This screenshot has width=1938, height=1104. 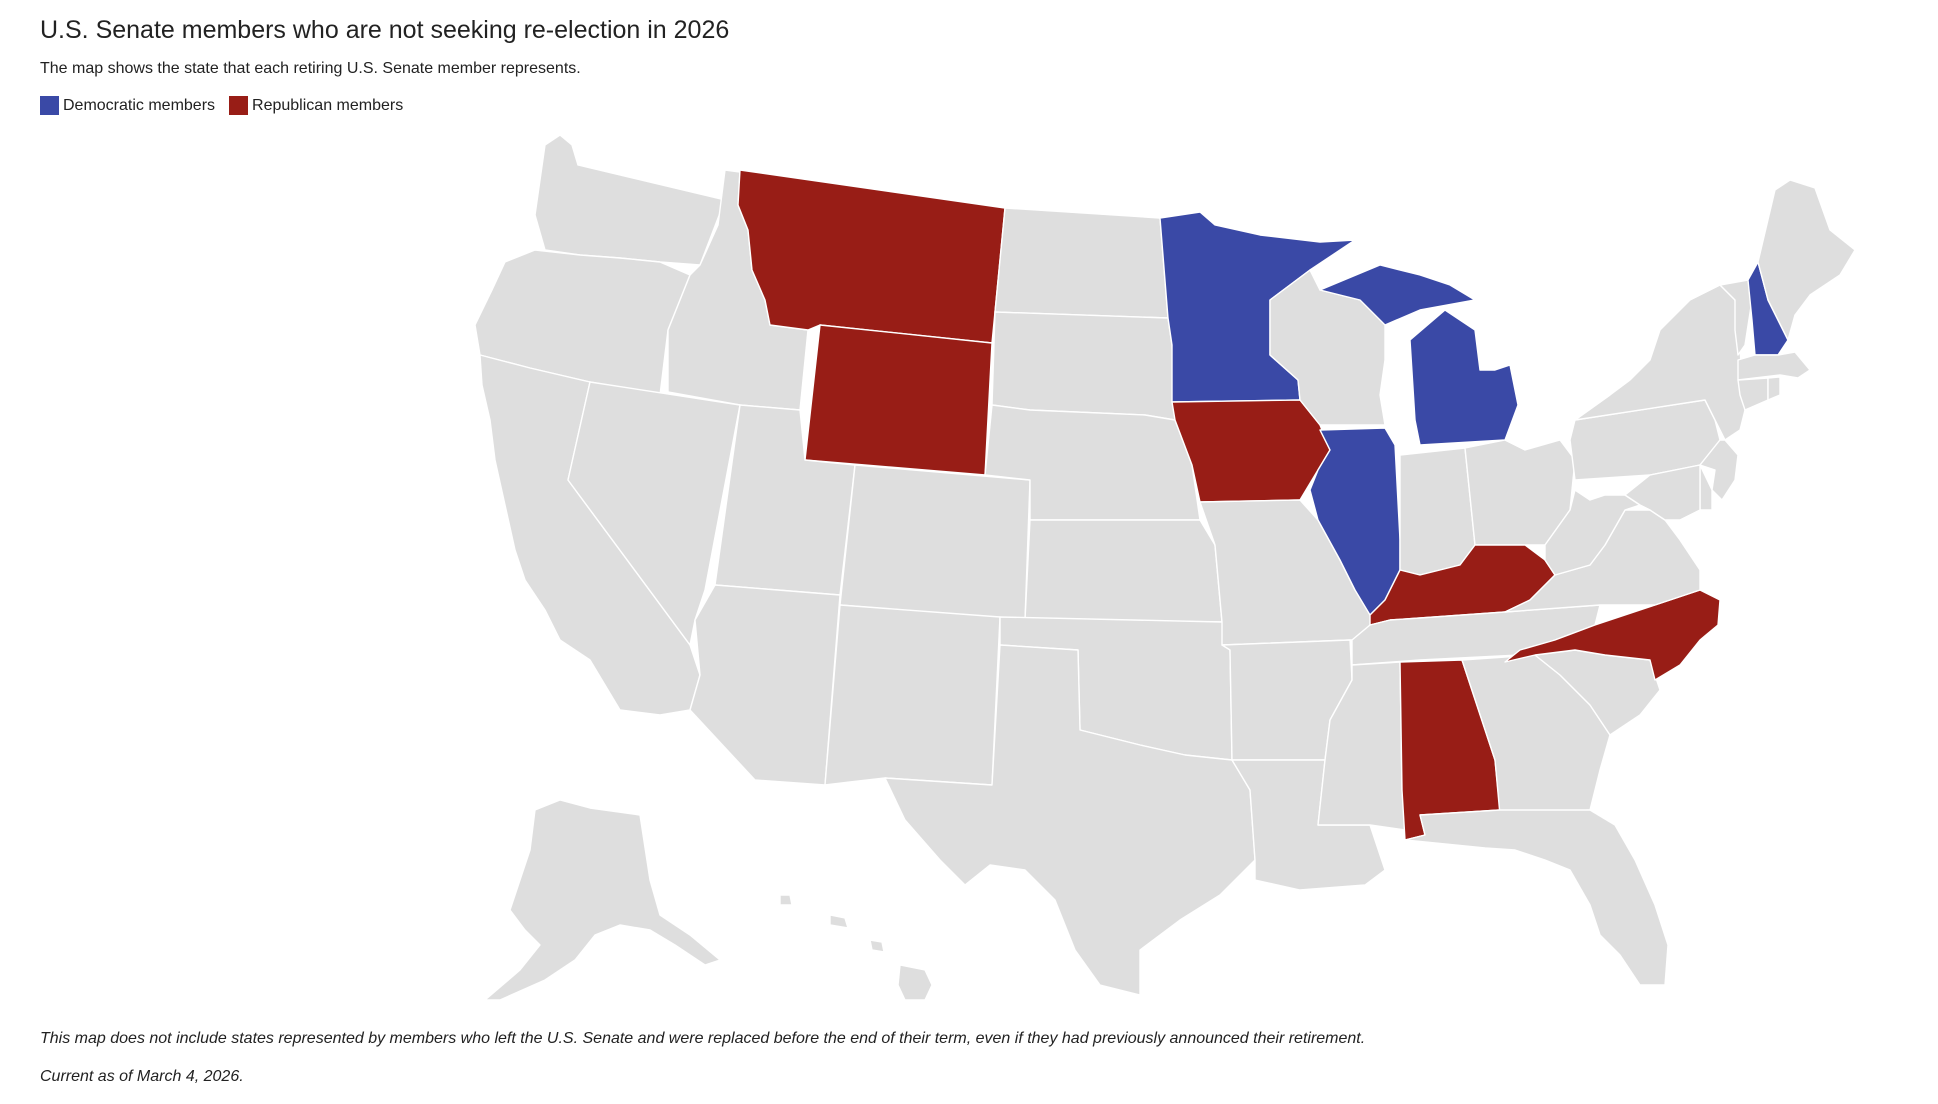 I want to click on legend-item-republican: Republican members, so click(x=316, y=105).